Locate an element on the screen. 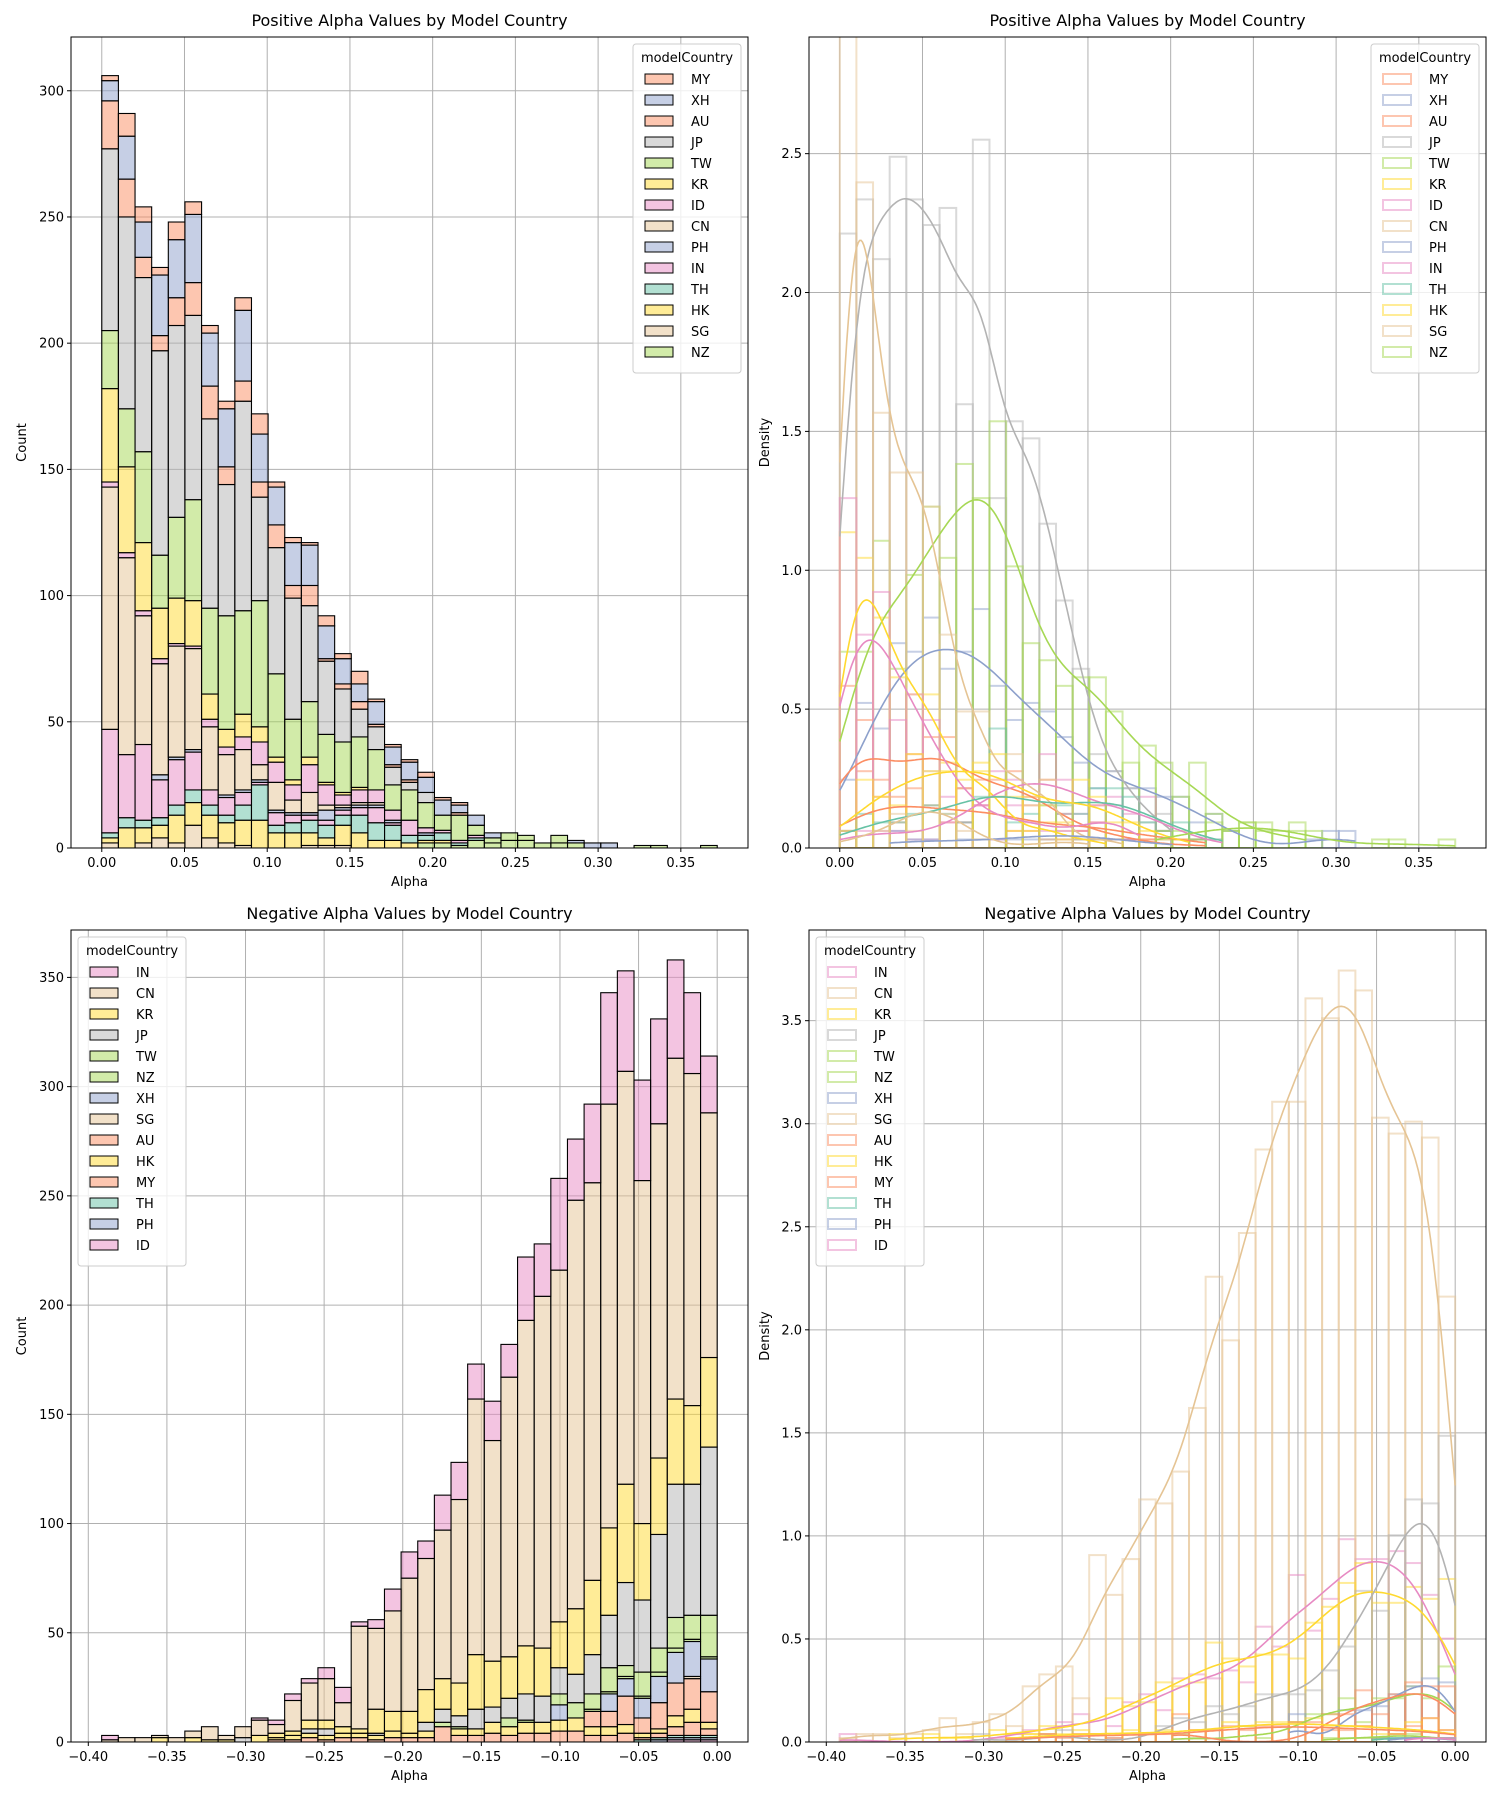  legend-swatch-th is located at coordinates (1397, 289).